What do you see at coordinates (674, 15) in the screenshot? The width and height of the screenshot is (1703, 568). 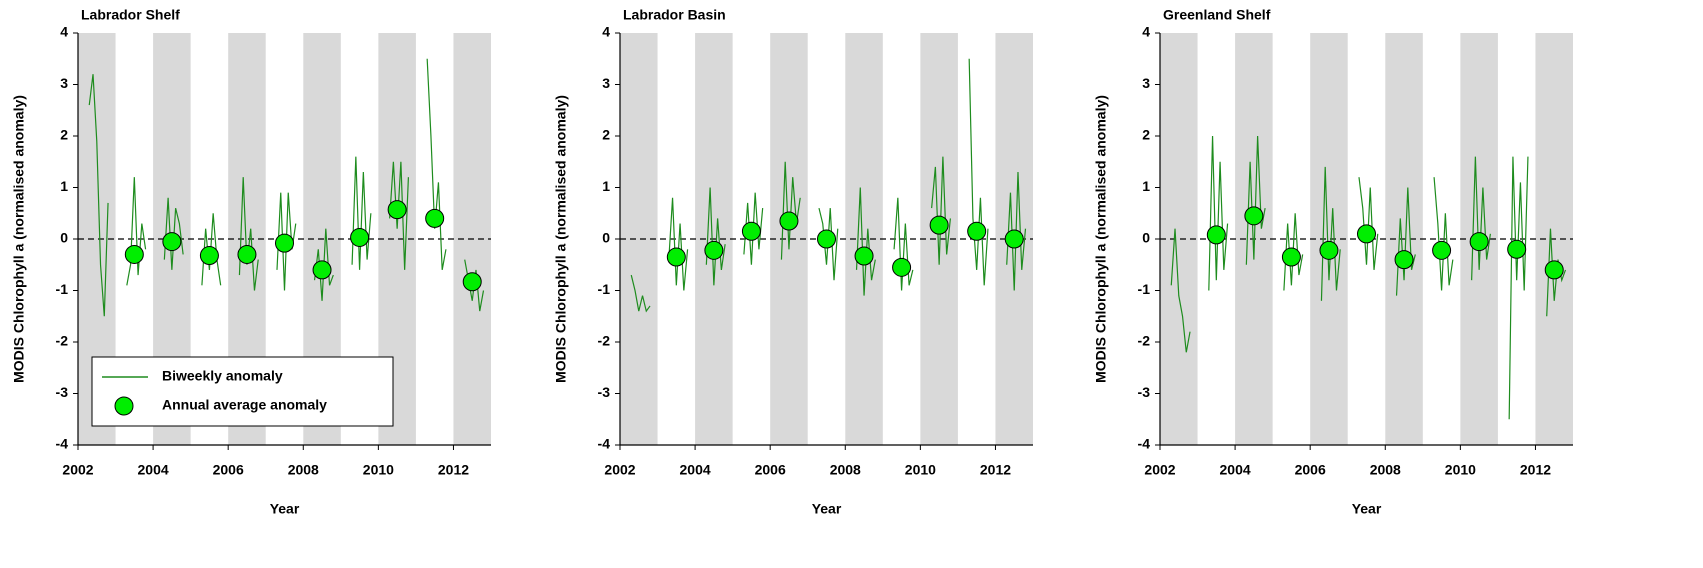 I see `chart-title: Labrador Basin` at bounding box center [674, 15].